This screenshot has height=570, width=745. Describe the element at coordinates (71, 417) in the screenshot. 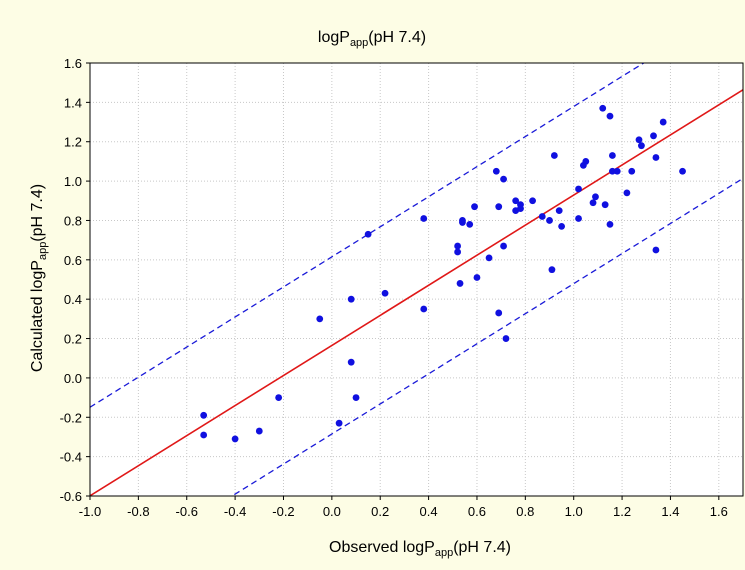

I see `y-tick-label: -0.2` at that location.